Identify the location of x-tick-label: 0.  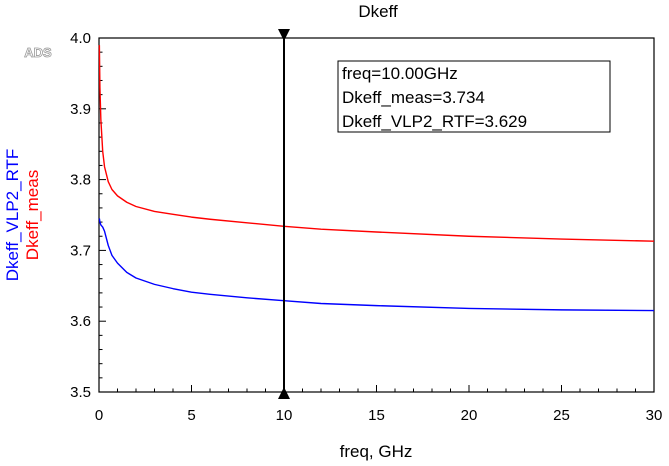
(99, 415).